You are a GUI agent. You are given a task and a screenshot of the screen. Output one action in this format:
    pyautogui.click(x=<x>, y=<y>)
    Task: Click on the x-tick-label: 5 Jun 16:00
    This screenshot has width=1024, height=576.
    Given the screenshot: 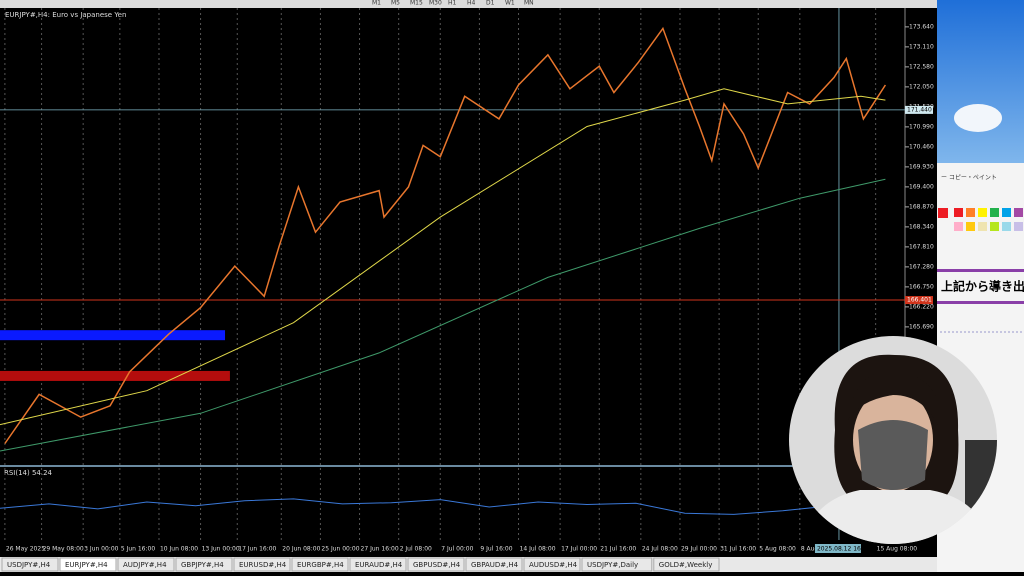 What is the action you would take?
    pyautogui.click(x=138, y=549)
    